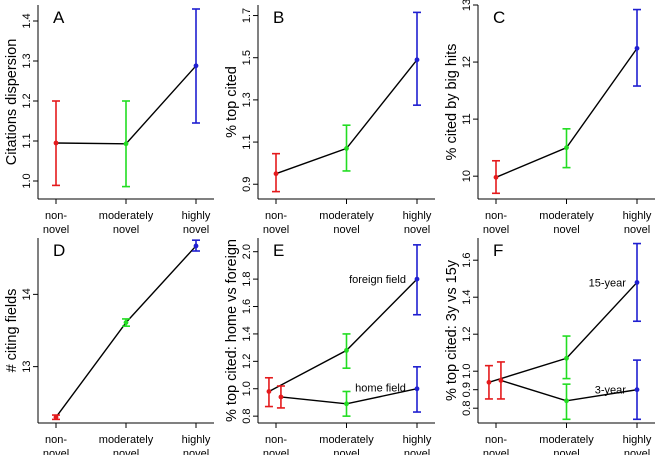 This screenshot has height=455, width=656. I want to click on y-tick-label: 1.8, so click(247, 278).